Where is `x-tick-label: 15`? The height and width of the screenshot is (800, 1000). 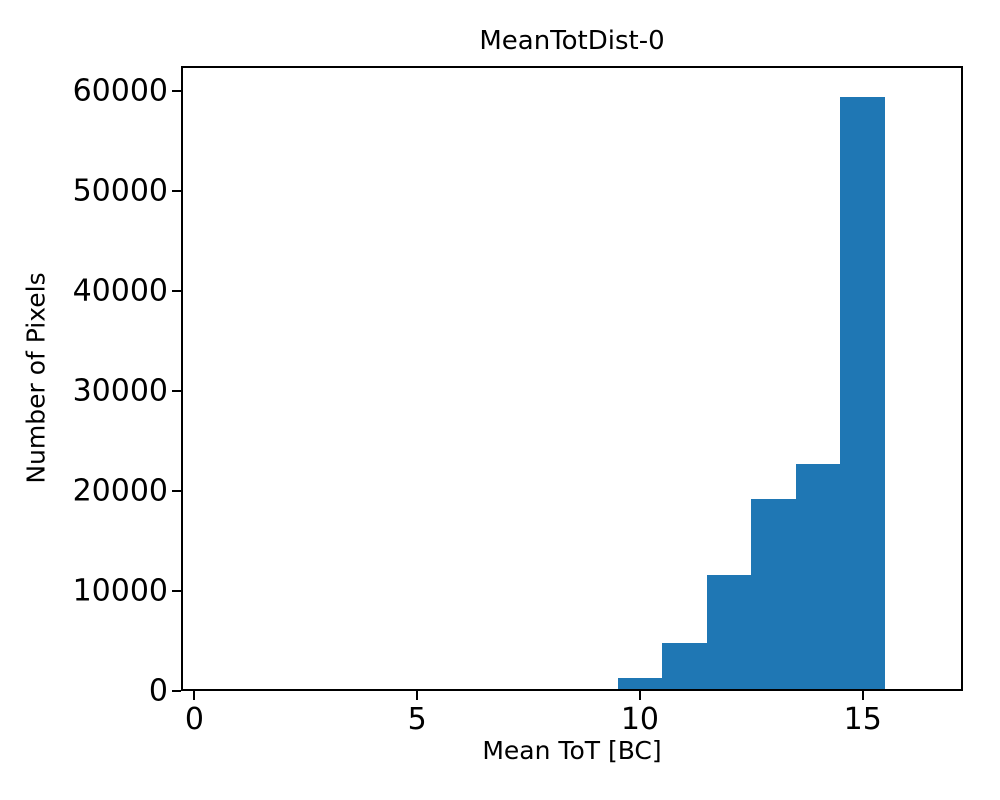 x-tick-label: 15 is located at coordinates (862, 719).